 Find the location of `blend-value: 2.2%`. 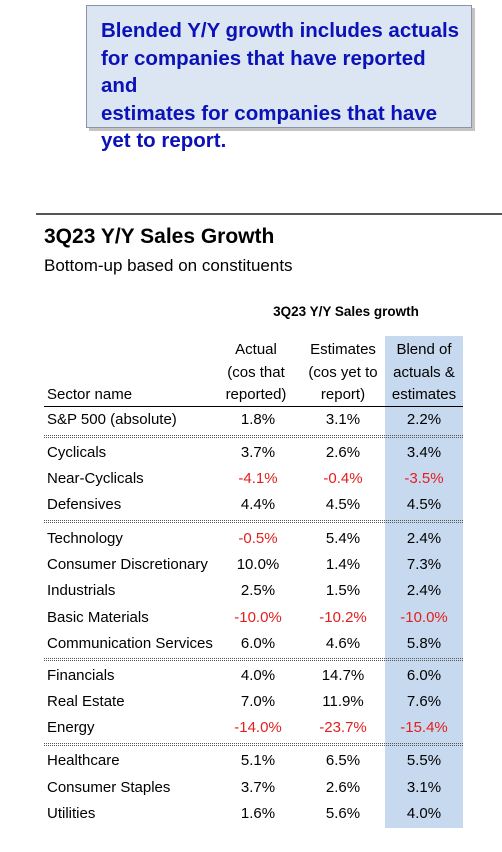

blend-value: 2.2% is located at coordinates (424, 419).